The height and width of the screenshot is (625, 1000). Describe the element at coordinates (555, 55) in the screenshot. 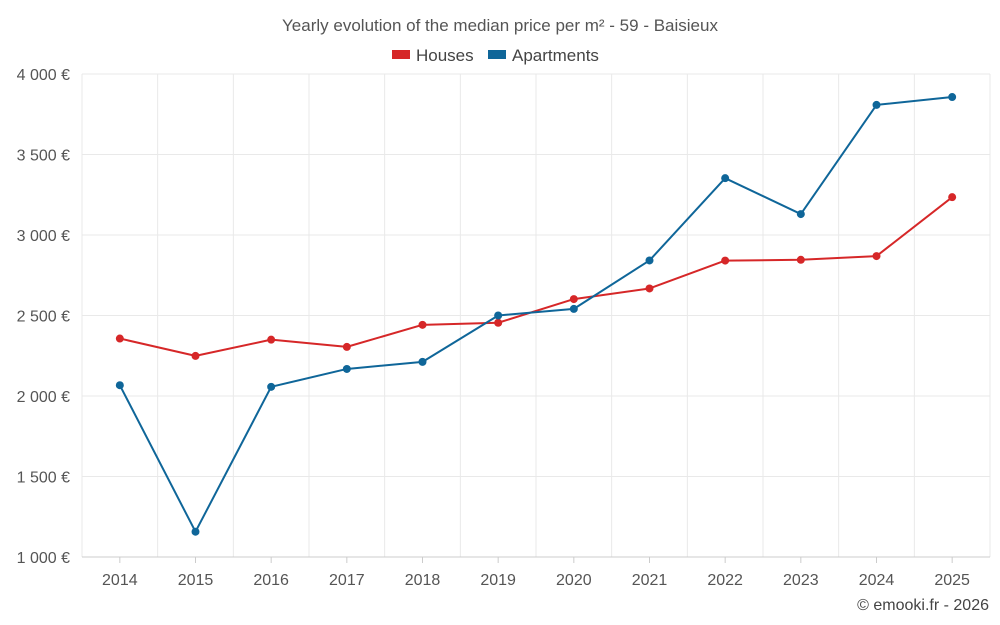

I see `legend-label-apartments: Apartments` at that location.